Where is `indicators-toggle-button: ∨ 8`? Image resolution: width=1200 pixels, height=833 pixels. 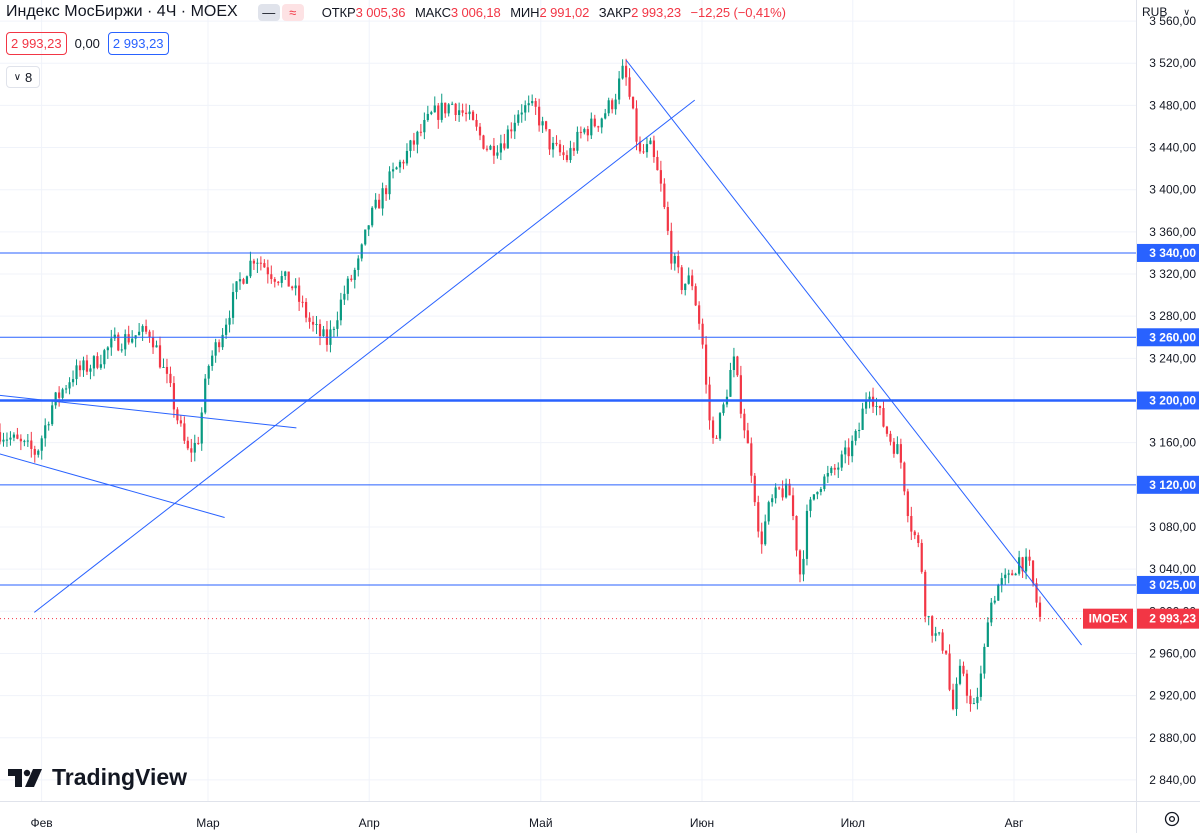
indicators-toggle-button: ∨ 8 is located at coordinates (23, 77).